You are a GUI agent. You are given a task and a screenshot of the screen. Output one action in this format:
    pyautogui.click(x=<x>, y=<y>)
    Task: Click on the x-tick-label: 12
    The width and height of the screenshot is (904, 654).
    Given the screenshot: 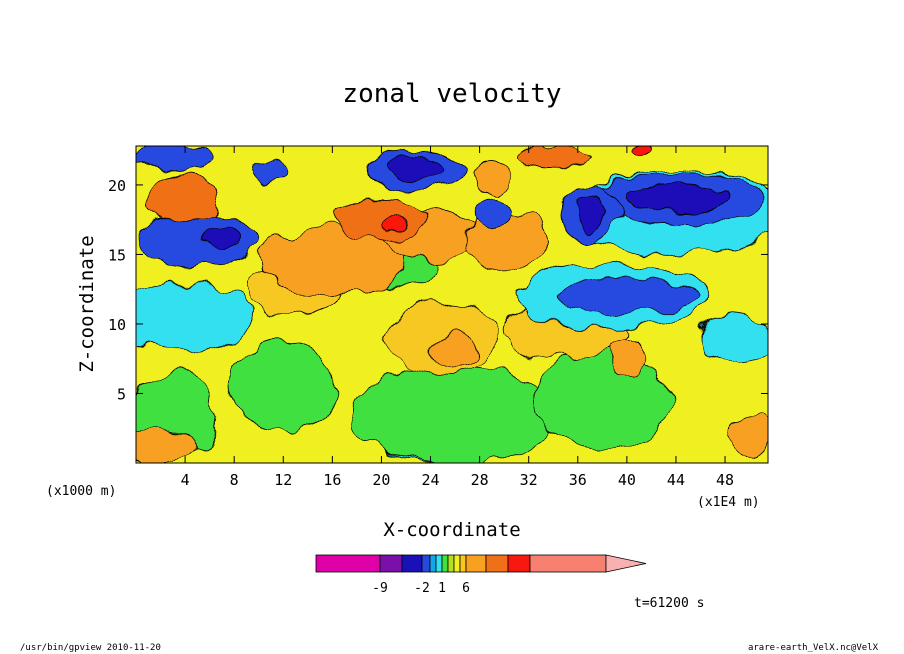 What is the action you would take?
    pyautogui.click(x=283, y=480)
    